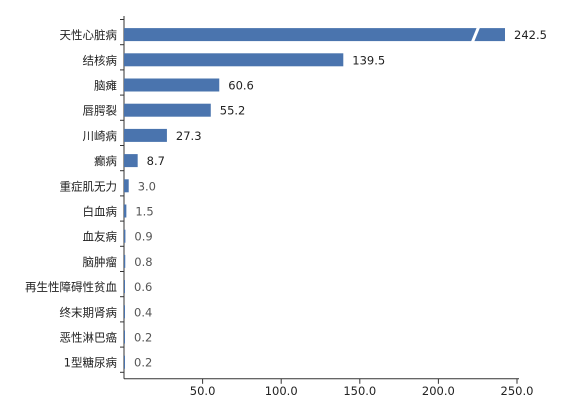 The width and height of the screenshot is (572, 416). Describe the element at coordinates (368, 60) in the screenshot. I see `value-label: 139.5` at that location.